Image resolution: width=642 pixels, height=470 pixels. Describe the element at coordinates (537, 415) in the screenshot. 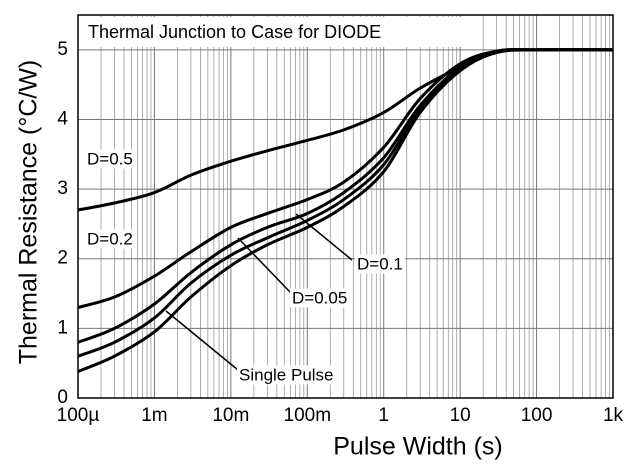

I see `x-tick-label: 100` at that location.